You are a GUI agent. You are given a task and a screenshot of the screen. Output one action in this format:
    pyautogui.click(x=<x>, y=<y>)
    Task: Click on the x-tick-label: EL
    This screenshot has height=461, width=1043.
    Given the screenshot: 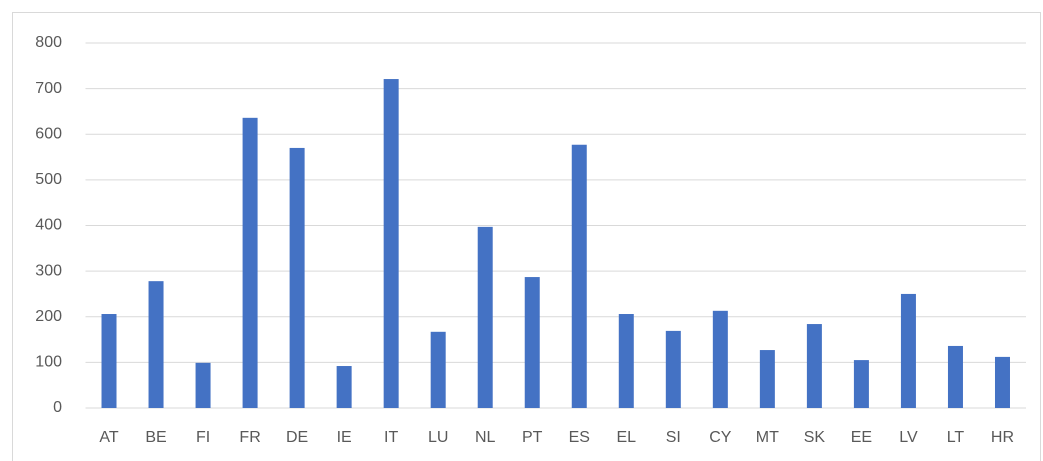 What is the action you would take?
    pyautogui.click(x=626, y=437)
    